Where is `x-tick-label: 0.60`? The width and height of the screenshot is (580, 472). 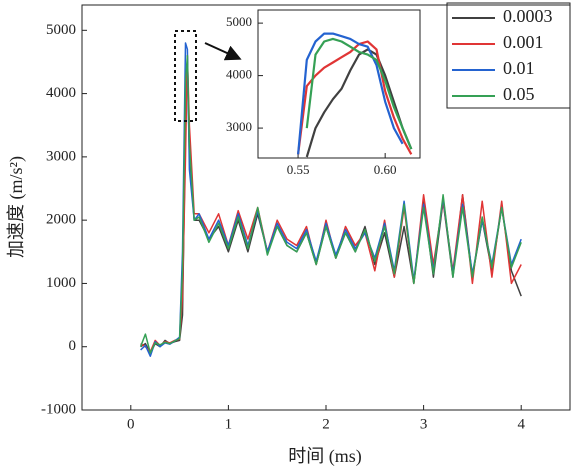 x-tick-label: 0.60 is located at coordinates (385, 169).